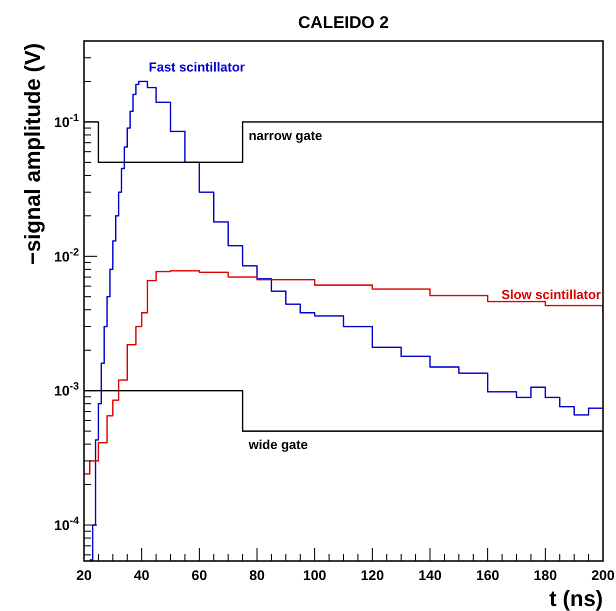 Image resolution: width=616 pixels, height=611 pixels. What do you see at coordinates (372, 575) in the screenshot?
I see `x-tick-label: 120` at bounding box center [372, 575].